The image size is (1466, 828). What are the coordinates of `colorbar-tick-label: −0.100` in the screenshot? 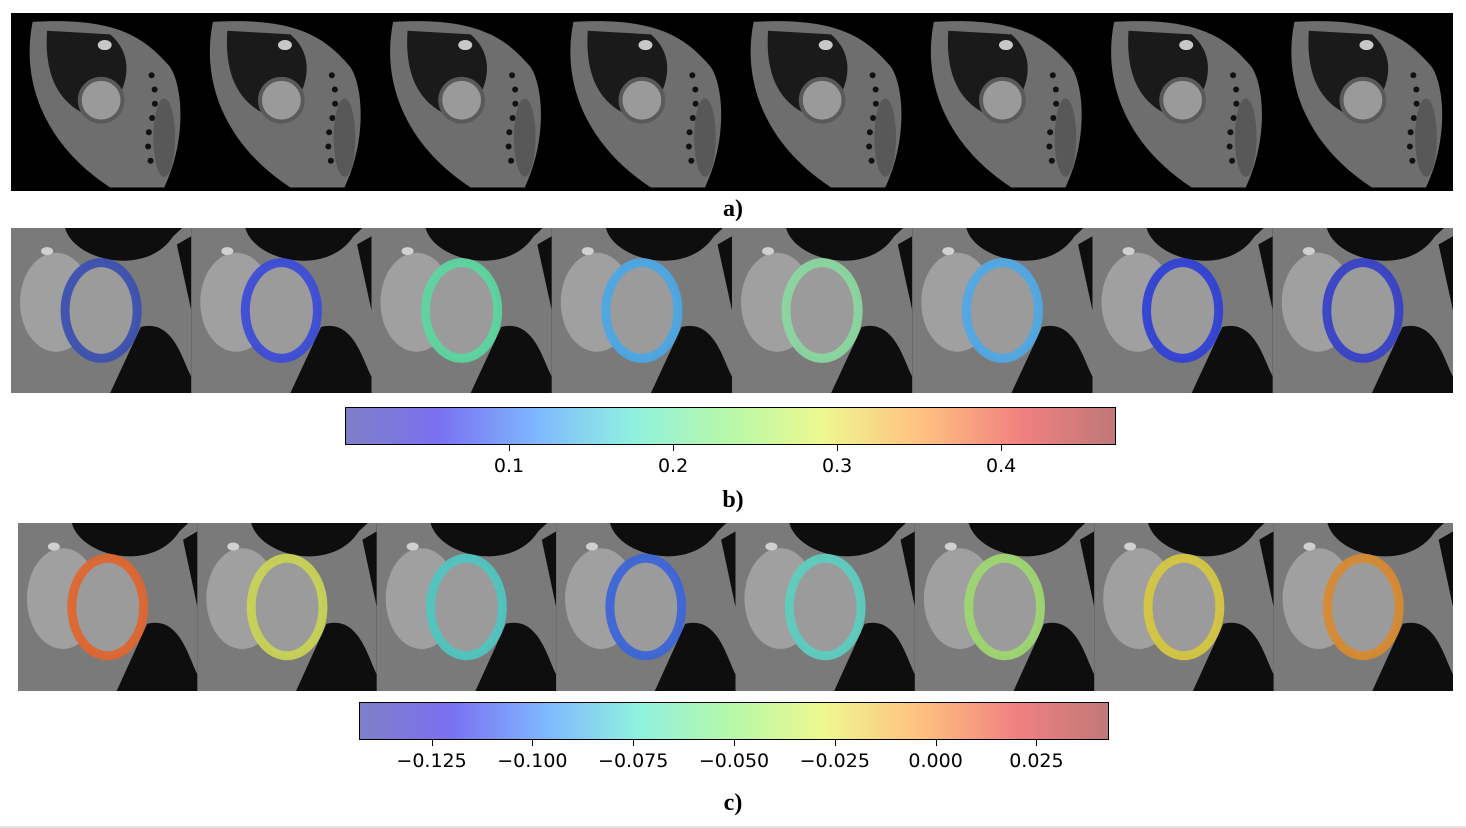 It's located at (532, 761).